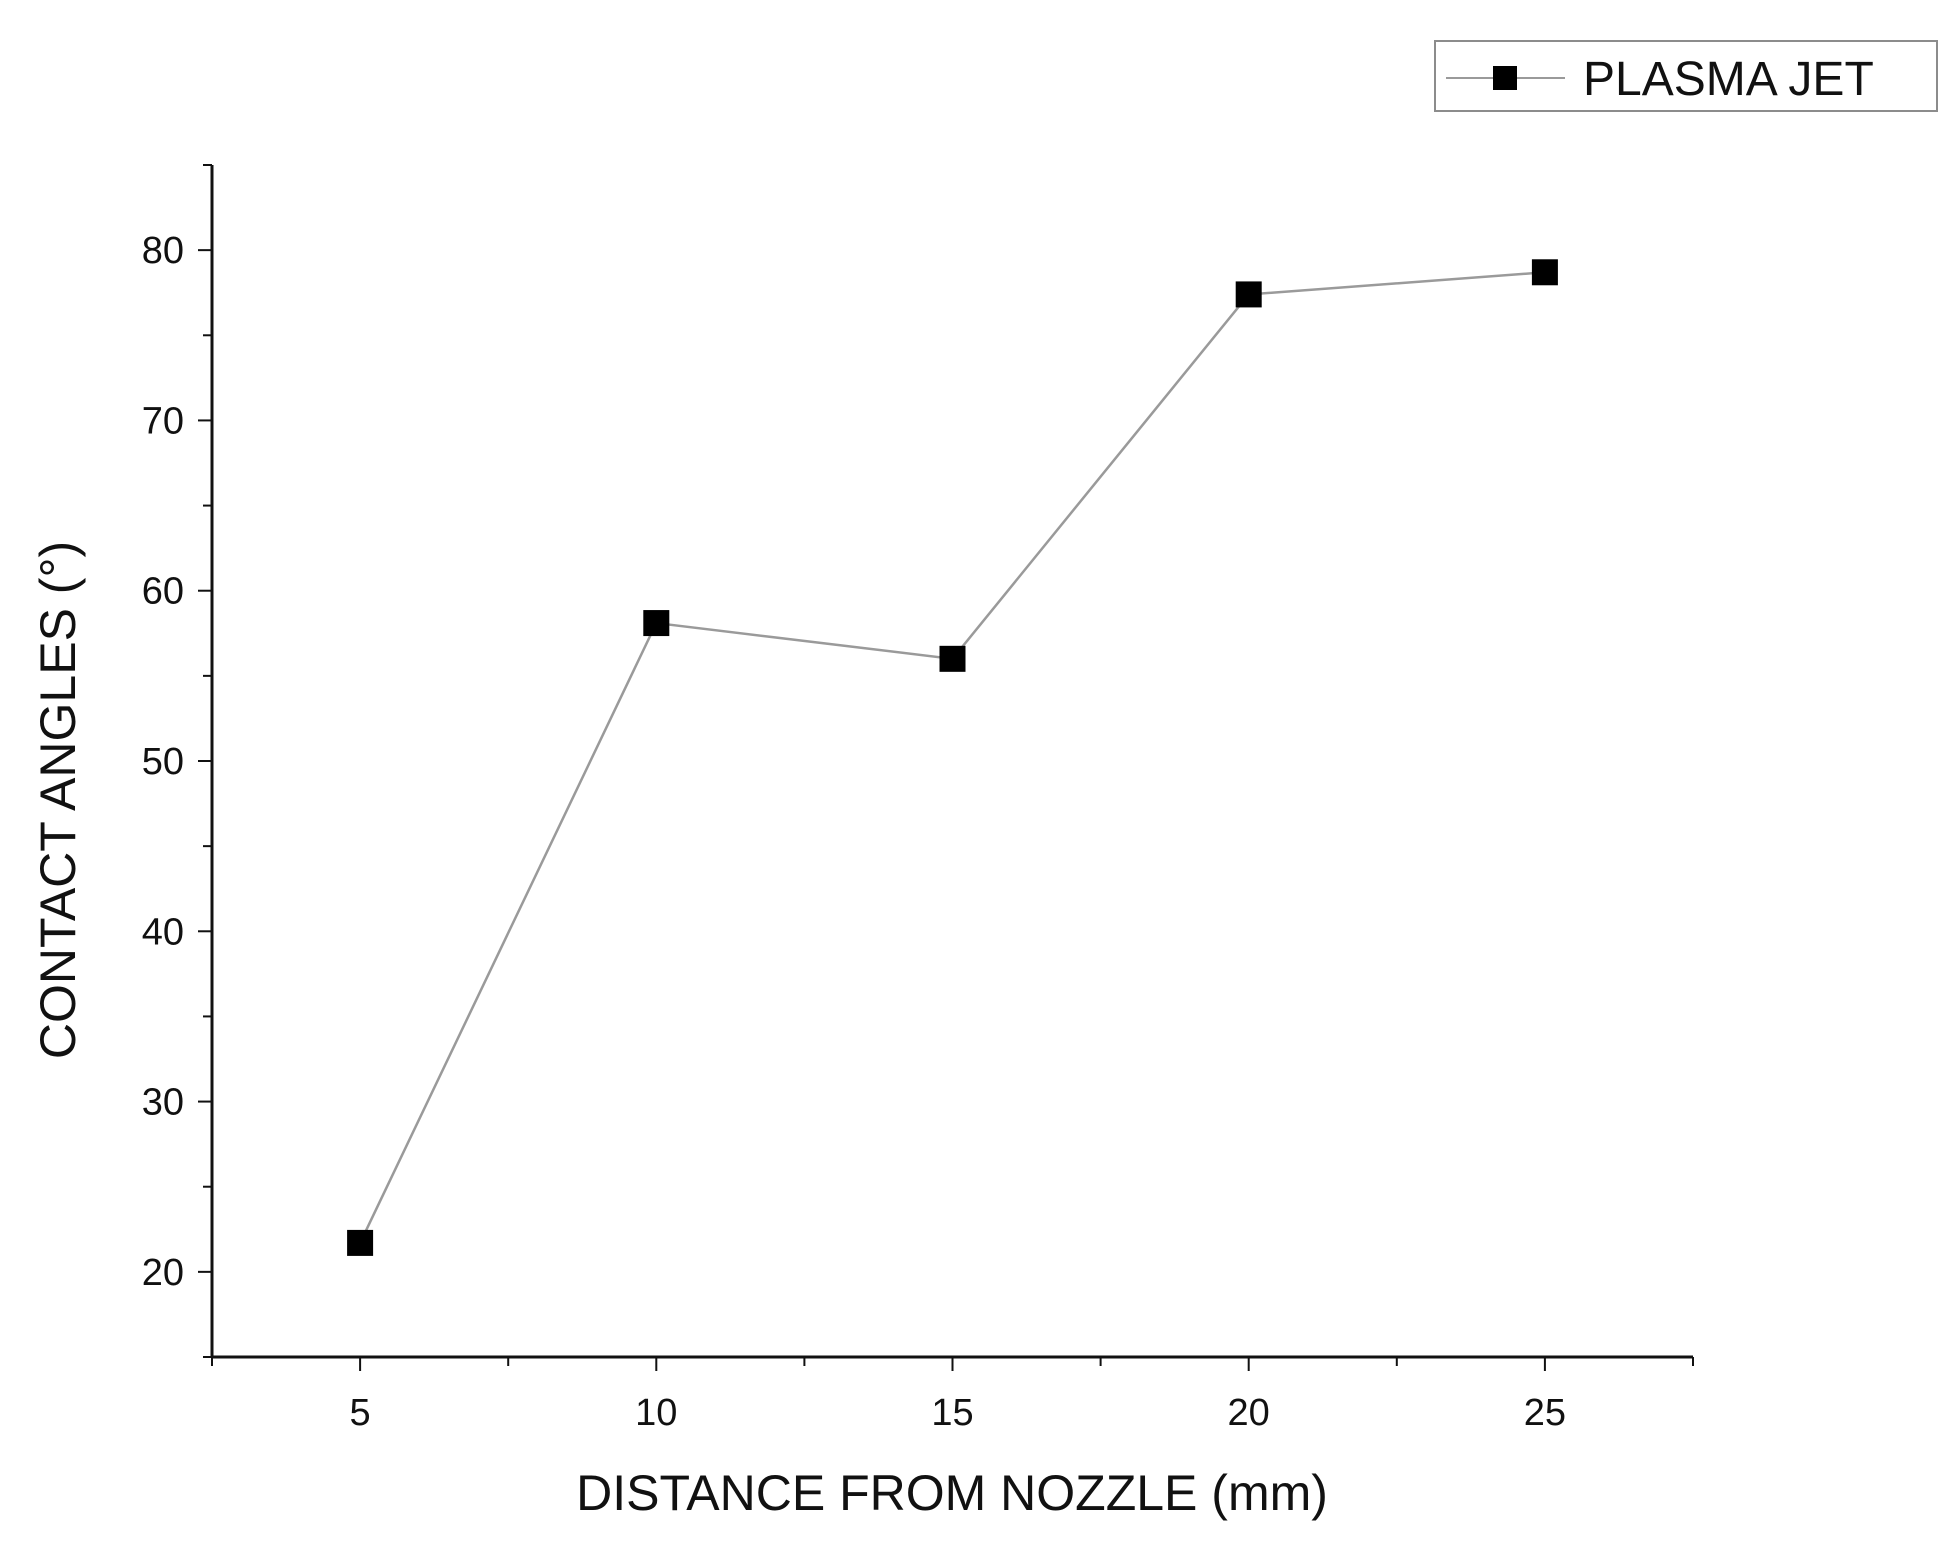 This screenshot has height=1567, width=1951. I want to click on y-tick-label: 80, so click(163, 251).